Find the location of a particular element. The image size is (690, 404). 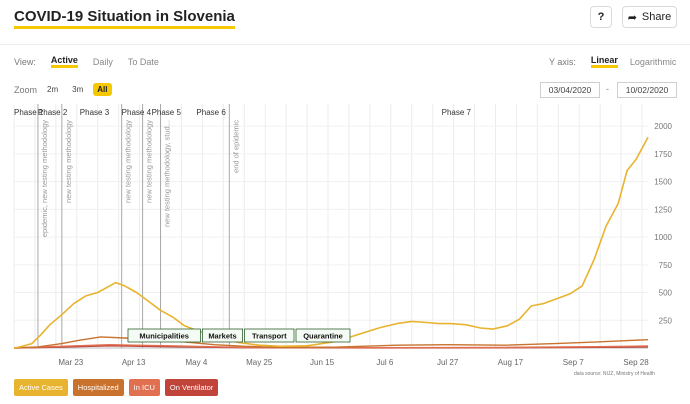

x-tick-label: Sep 7 is located at coordinates (573, 362).